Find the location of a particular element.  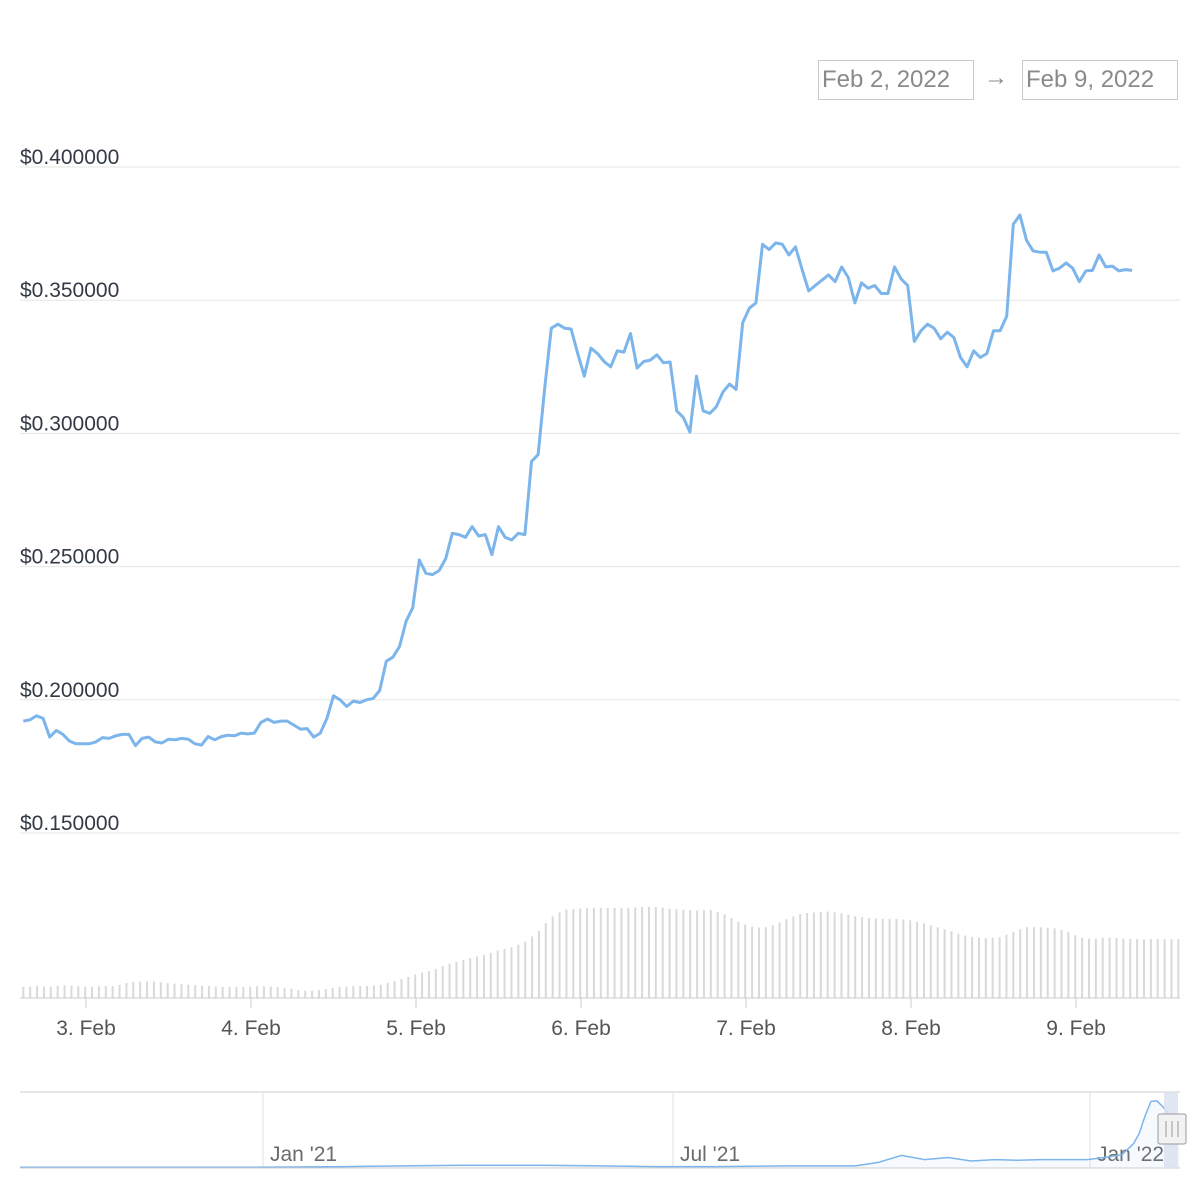

navigator-line is located at coordinates (600, 1134).